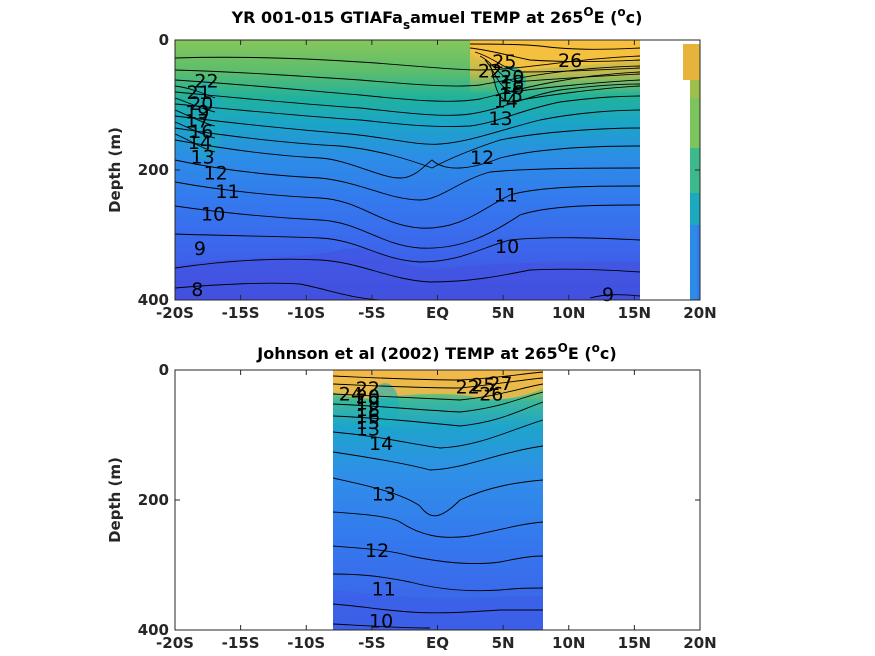 The image size is (875, 656). What do you see at coordinates (368, 410) in the screenshot?
I see `bottom-contour-label: 18` at bounding box center [368, 410].